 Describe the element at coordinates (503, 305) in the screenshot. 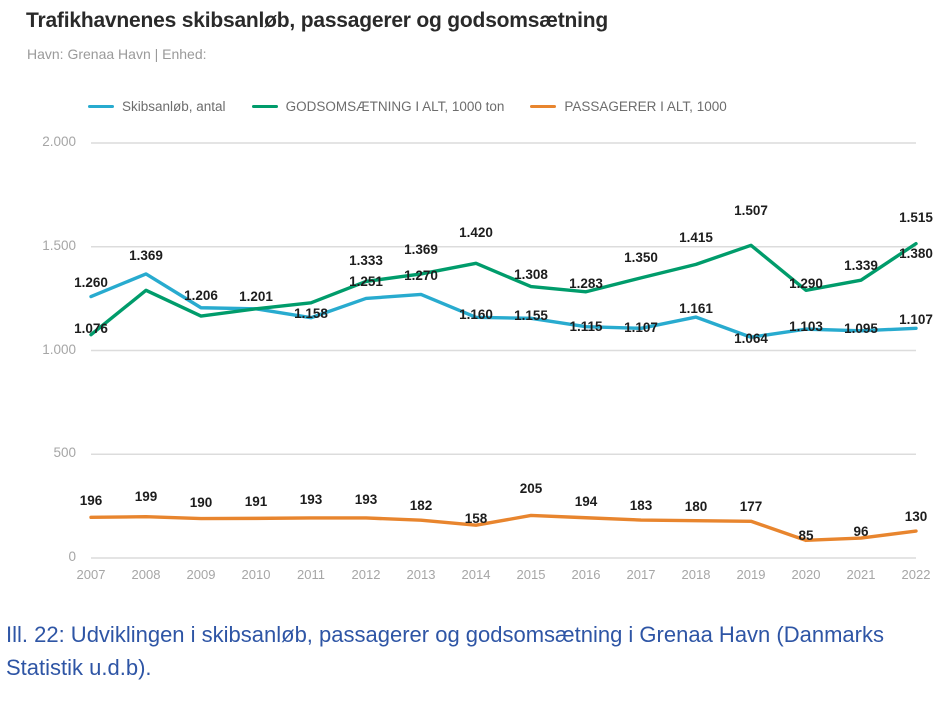

I see `data-line-skibsanløb` at that location.